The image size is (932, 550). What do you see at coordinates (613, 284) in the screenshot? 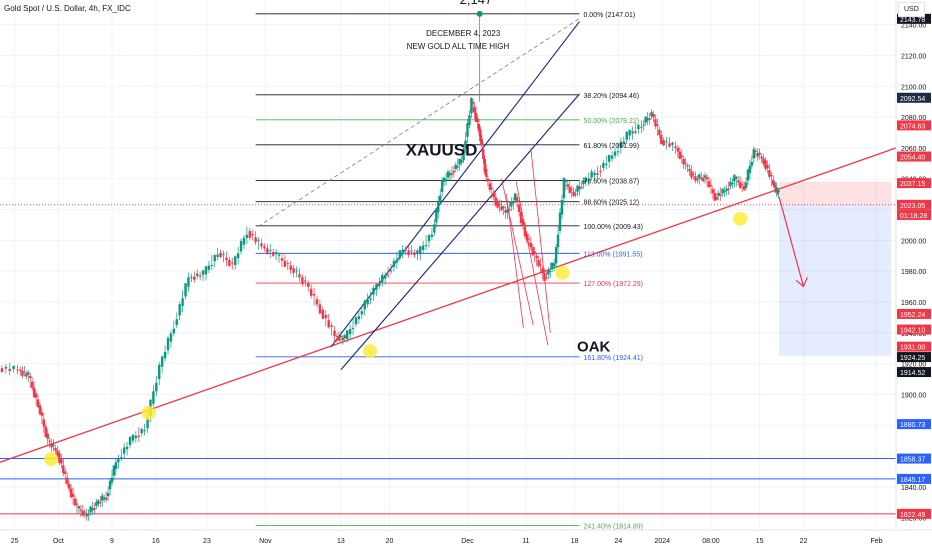
I see `fib-label: 127.00% (1972.29)` at bounding box center [613, 284].